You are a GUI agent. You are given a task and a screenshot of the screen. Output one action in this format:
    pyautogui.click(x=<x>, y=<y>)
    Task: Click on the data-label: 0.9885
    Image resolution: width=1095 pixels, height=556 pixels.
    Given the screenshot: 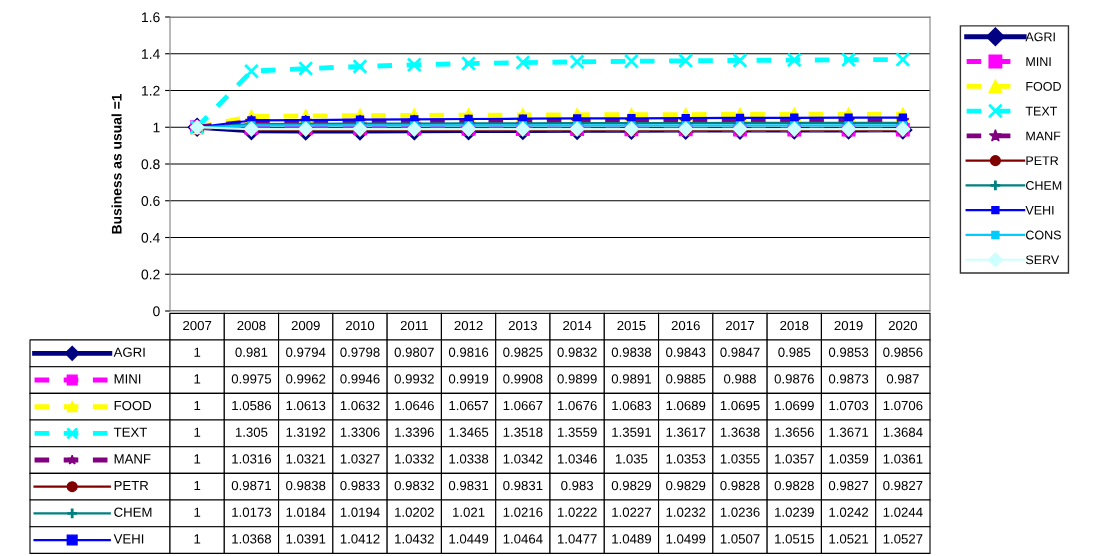 What is the action you would take?
    pyautogui.click(x=686, y=379)
    